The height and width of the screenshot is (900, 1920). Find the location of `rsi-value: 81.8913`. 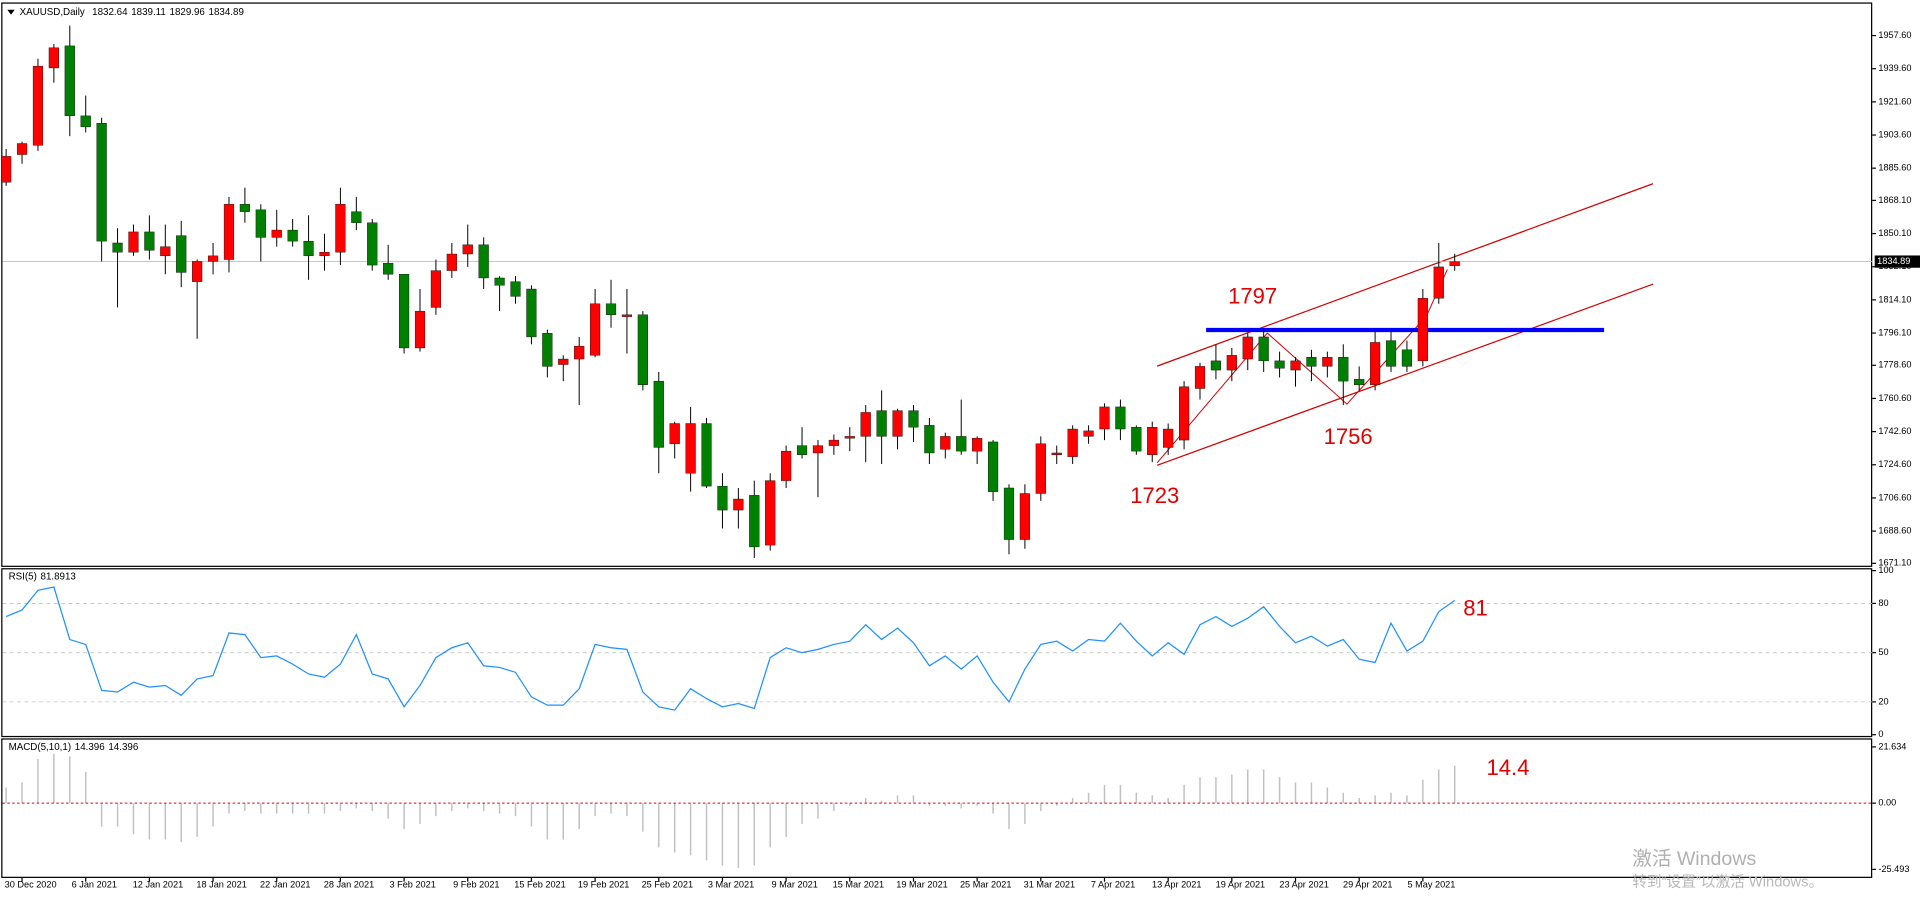

rsi-value: 81.8913 is located at coordinates (59, 576).